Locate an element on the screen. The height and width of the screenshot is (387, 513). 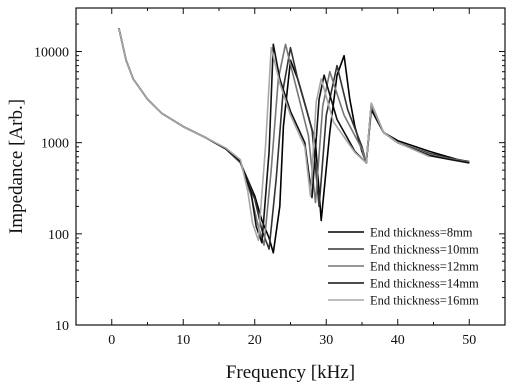
y-tick-label: 10 is located at coordinates (62, 326).